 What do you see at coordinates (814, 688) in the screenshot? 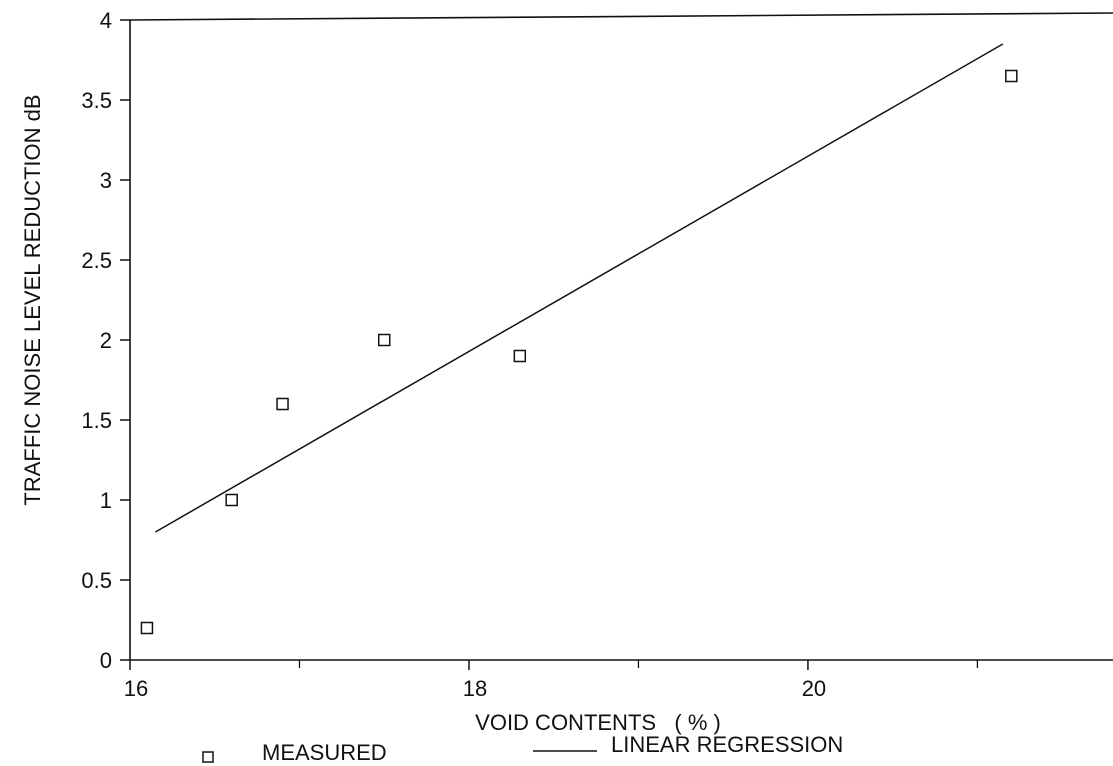
I see `x-tick-label: 20` at bounding box center [814, 688].